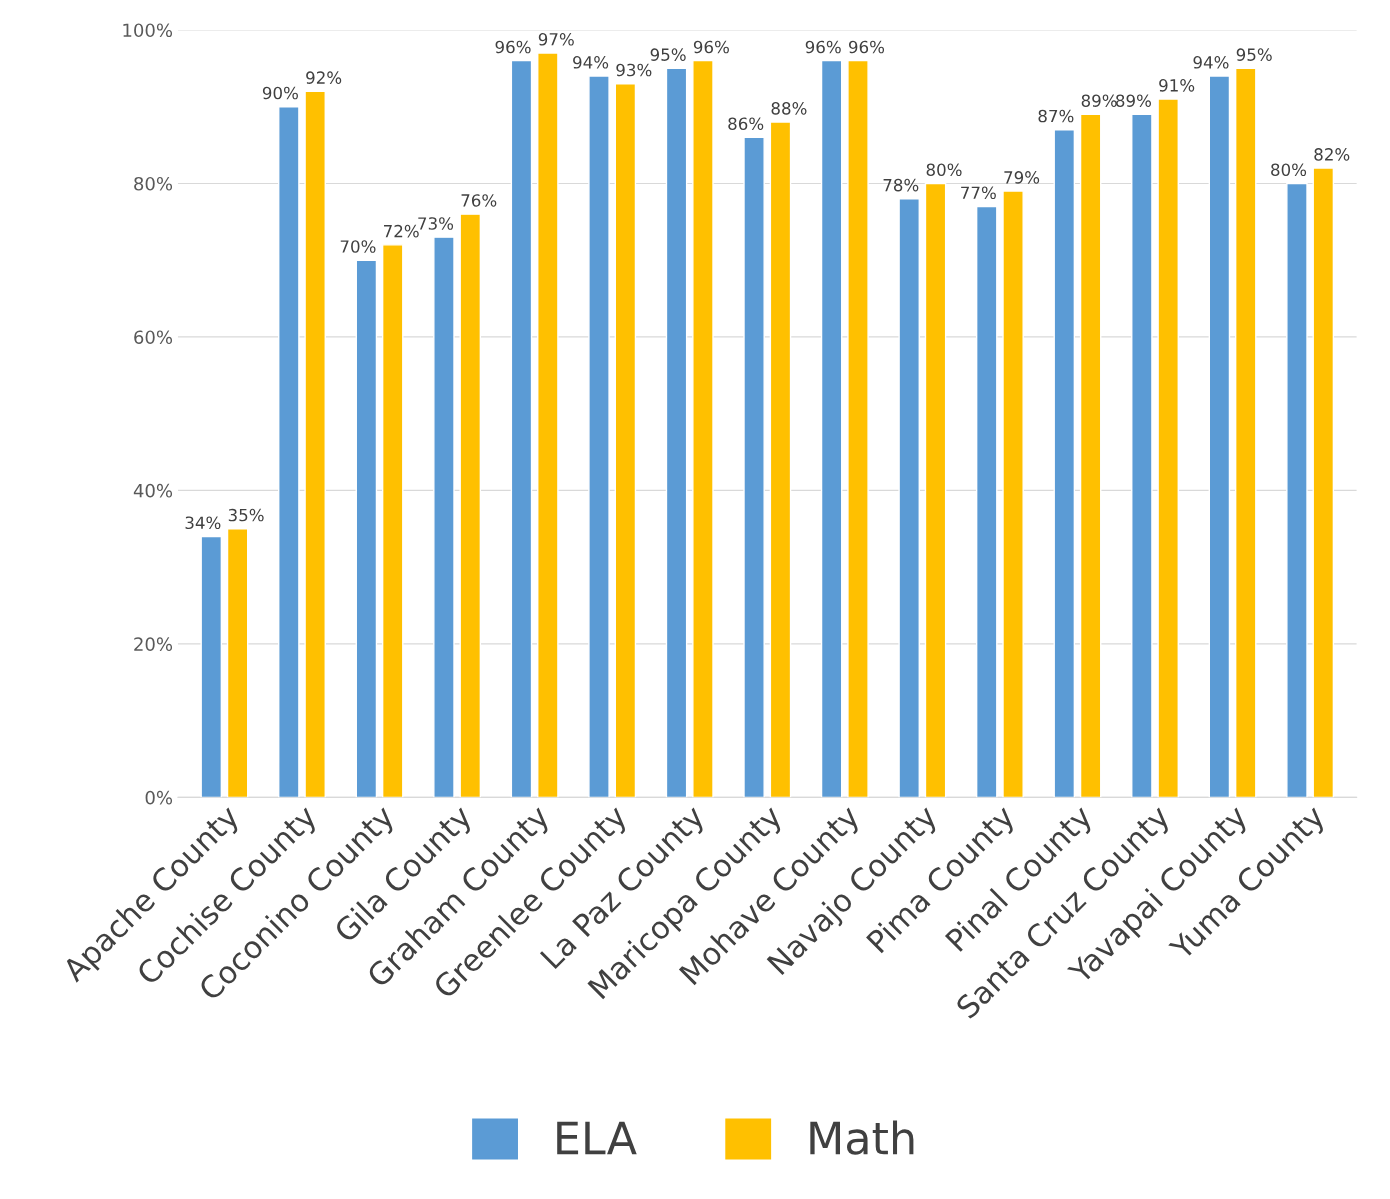  What do you see at coordinates (479, 200) in the screenshot?
I see `data-label: 76%` at bounding box center [479, 200].